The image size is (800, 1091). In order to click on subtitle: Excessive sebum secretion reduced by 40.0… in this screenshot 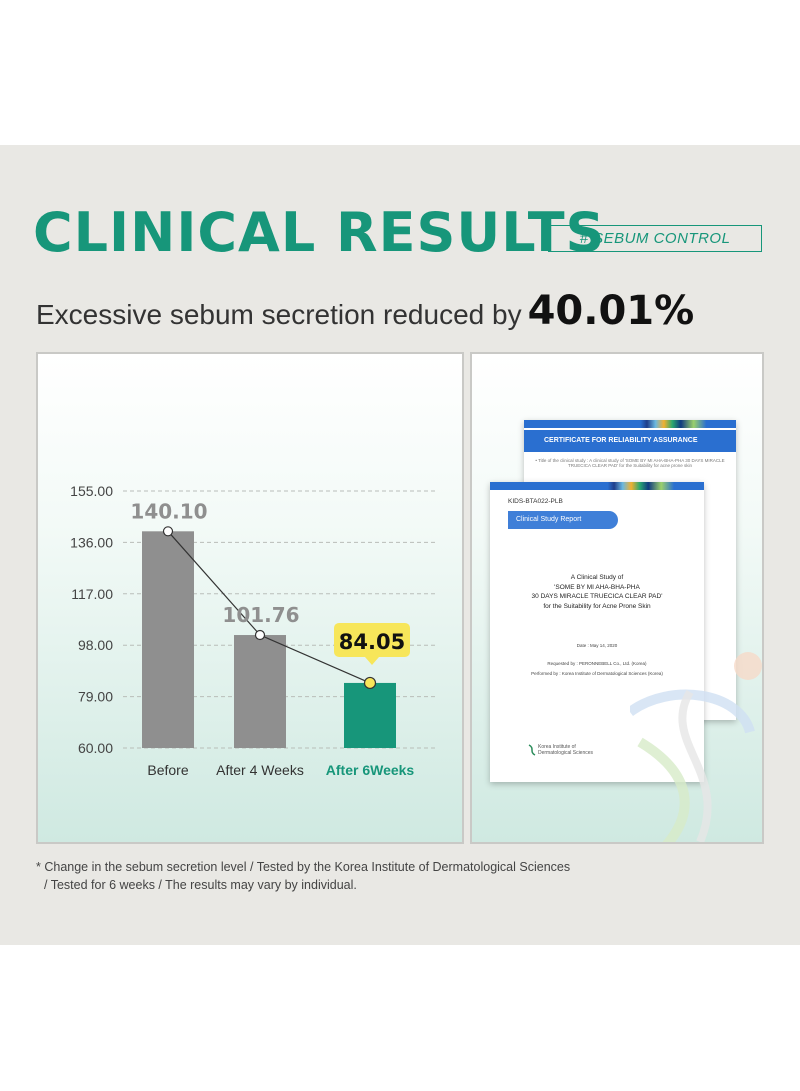, I will do `click(365, 313)`.